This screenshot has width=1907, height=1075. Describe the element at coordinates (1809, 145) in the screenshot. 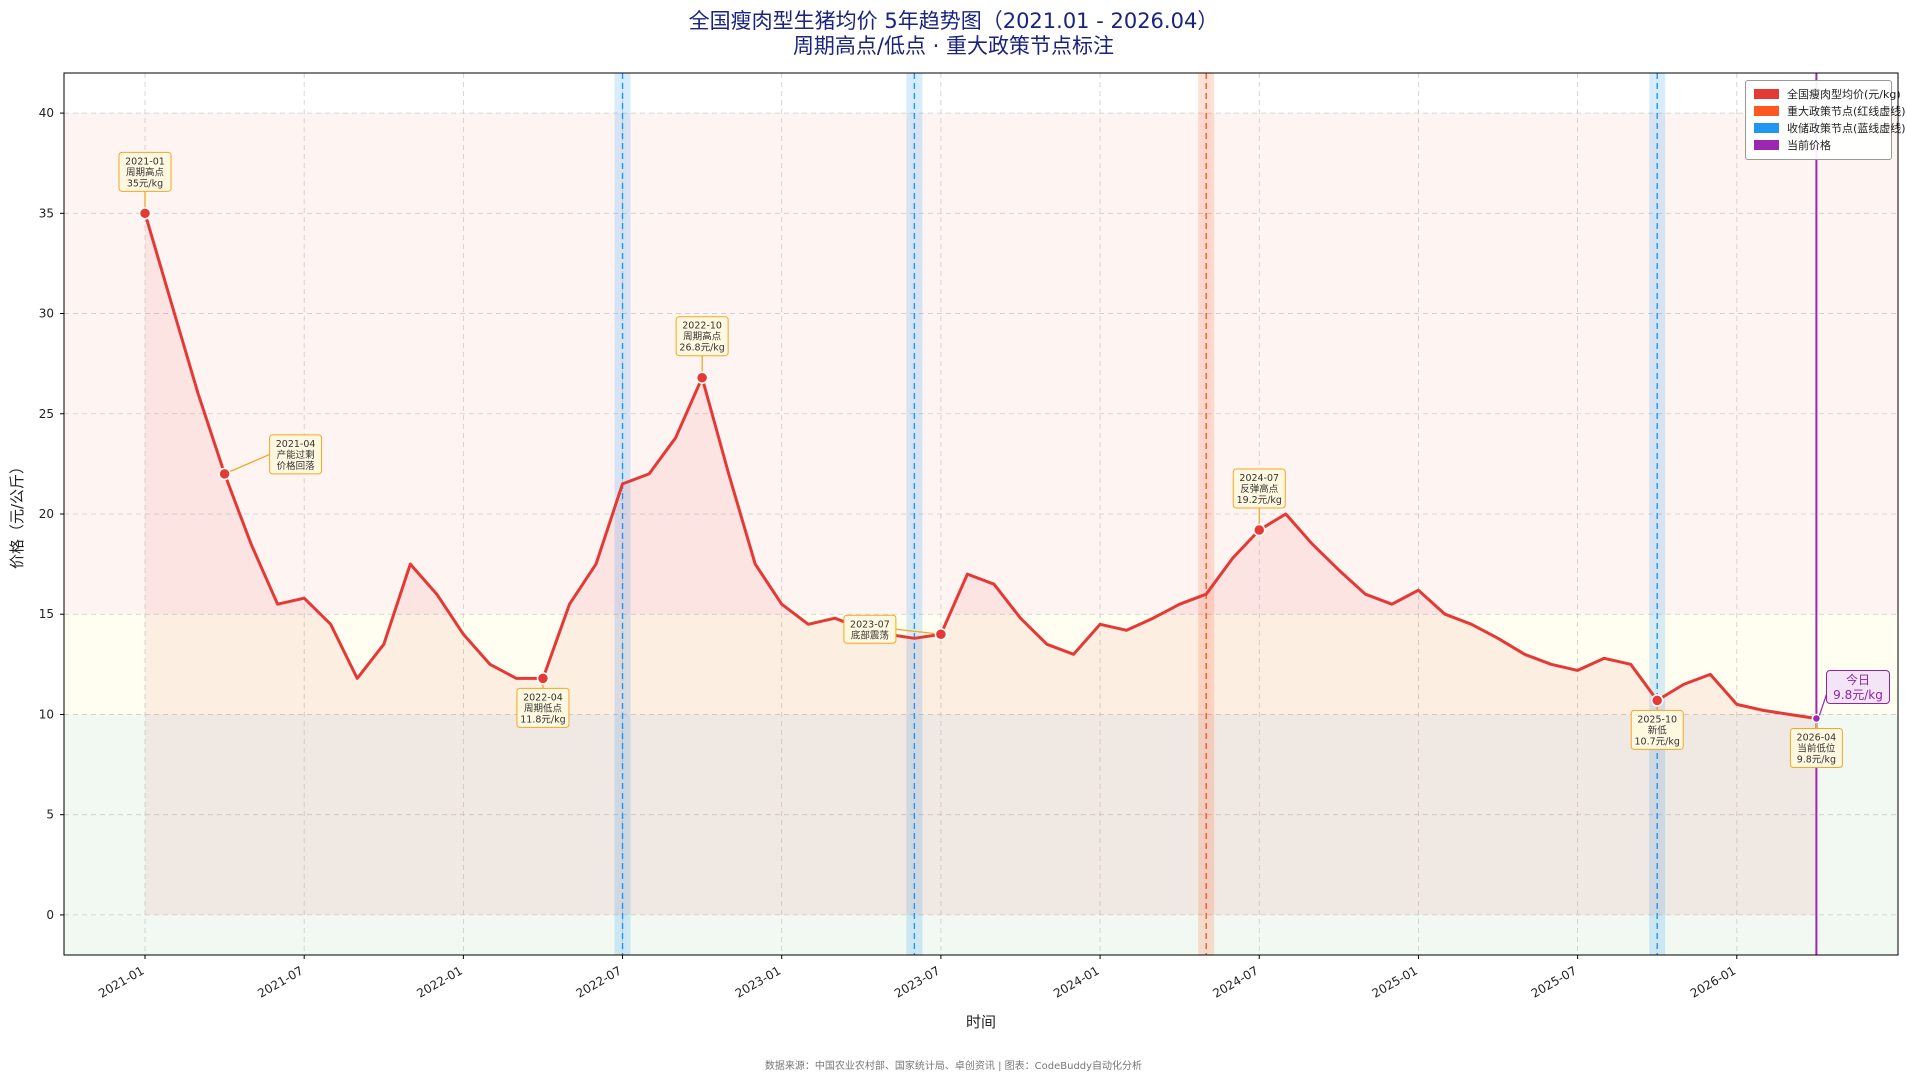

I see `legend-label: 当前价格` at that location.